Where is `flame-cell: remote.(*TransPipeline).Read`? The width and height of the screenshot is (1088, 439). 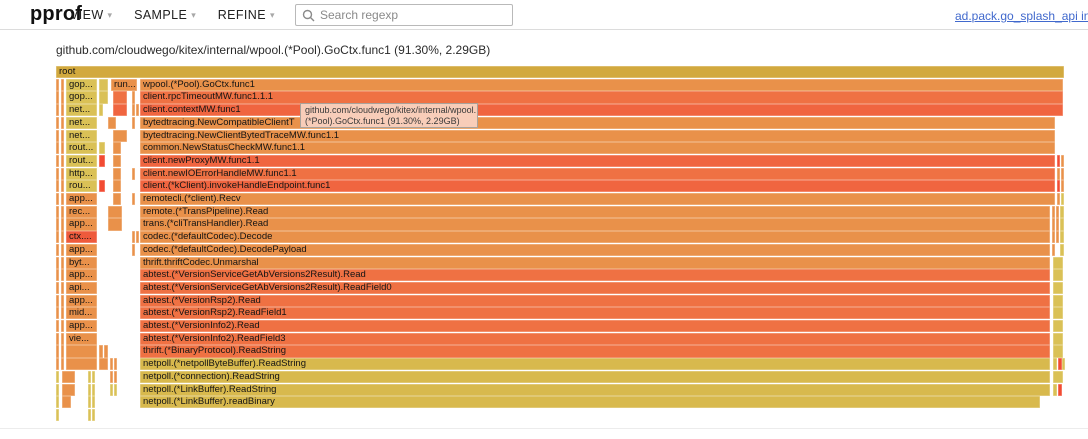
flame-cell: remote.(*TransPipeline).Read is located at coordinates (595, 211).